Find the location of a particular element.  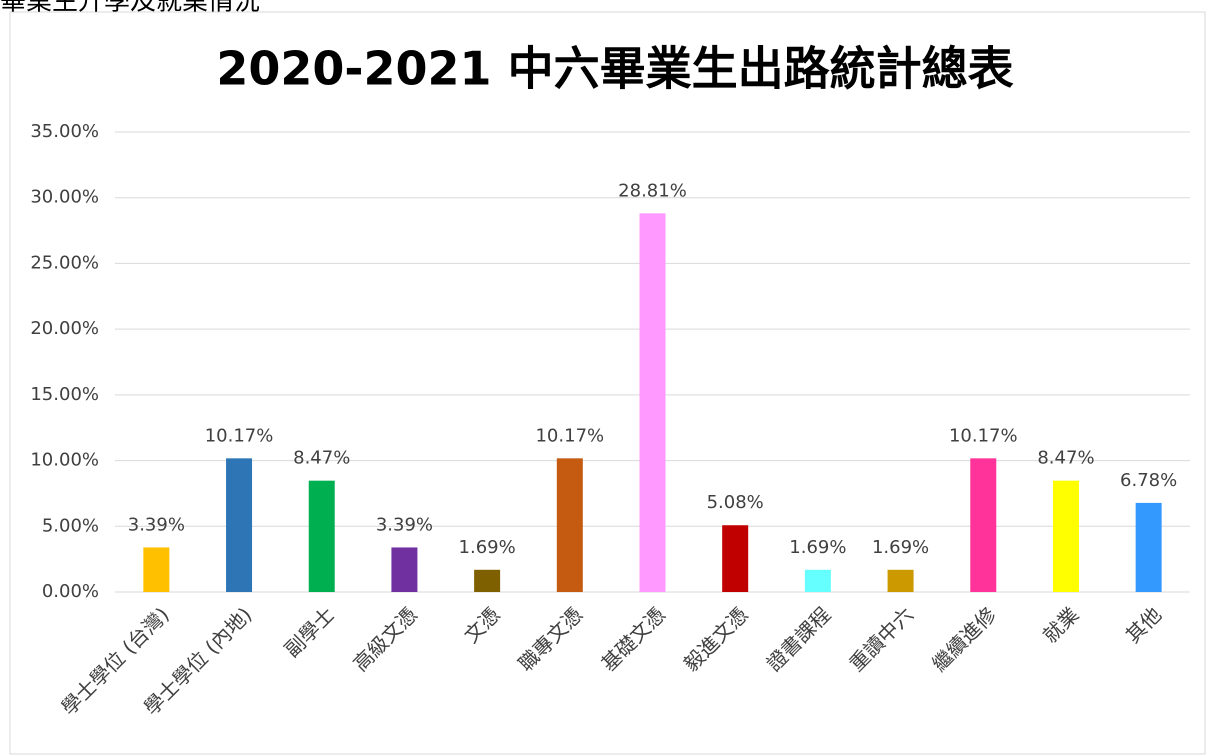

y-tick-label: 15.00% is located at coordinates (64, 394).